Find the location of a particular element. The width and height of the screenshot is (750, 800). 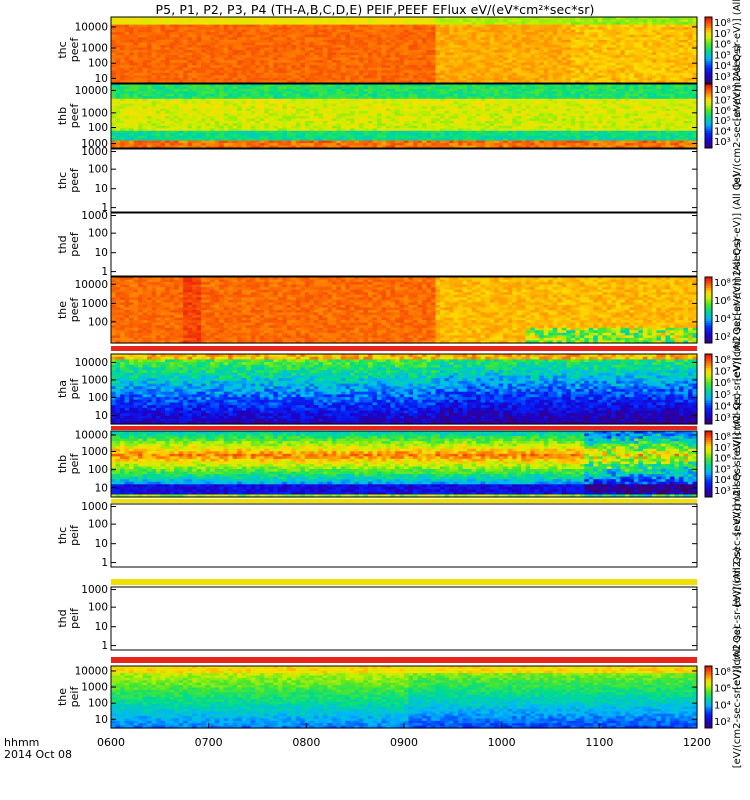

colorbar-tick-label: 10⁴ is located at coordinates (722, 66).